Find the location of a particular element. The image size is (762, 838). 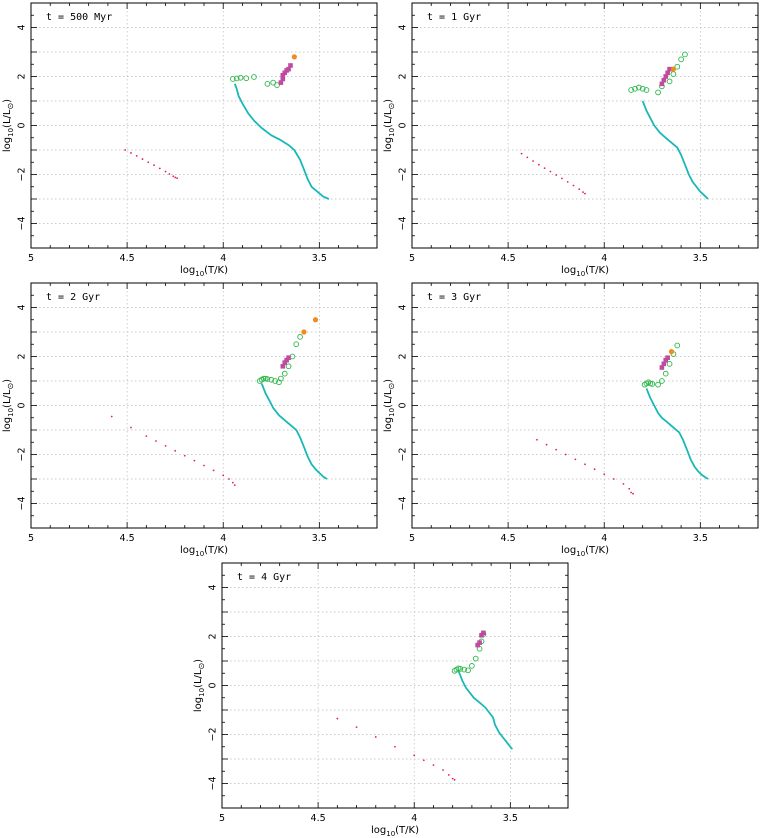

panel-title: t = 500 Myr is located at coordinates (79, 17).